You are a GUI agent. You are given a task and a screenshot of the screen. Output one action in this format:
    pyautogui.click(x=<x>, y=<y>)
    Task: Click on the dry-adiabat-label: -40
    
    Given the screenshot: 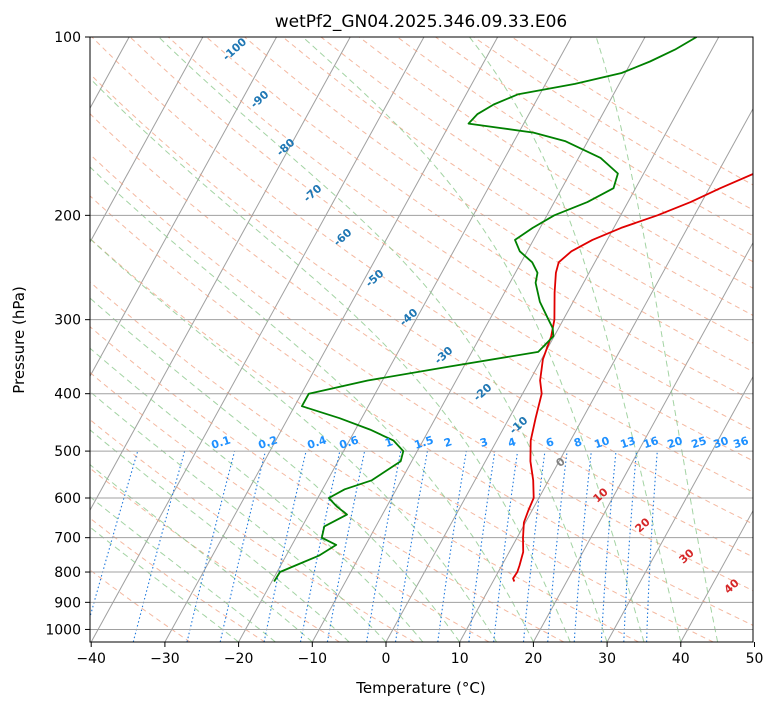 What is the action you would take?
    pyautogui.click(x=409, y=317)
    